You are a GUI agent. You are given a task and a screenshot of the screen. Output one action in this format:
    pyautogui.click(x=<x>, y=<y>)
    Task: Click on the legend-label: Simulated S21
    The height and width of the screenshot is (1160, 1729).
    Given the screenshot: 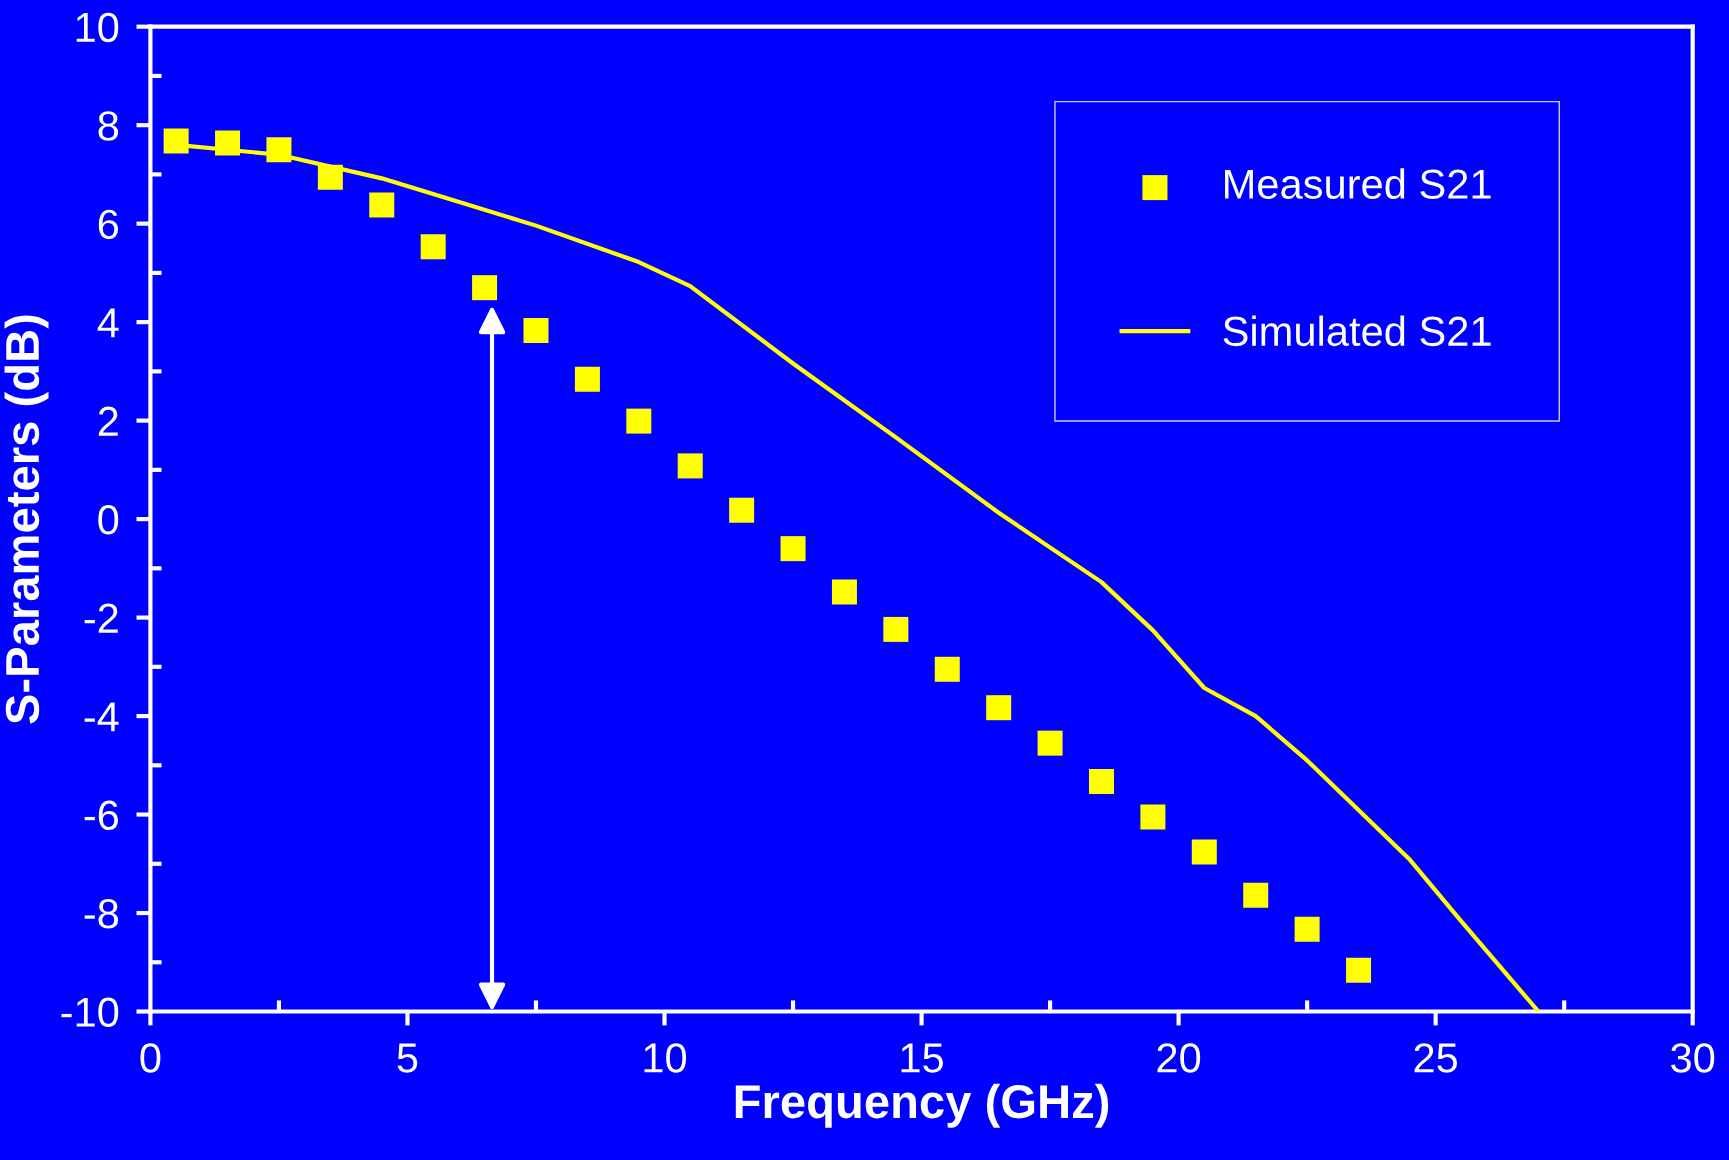 What is the action you would take?
    pyautogui.click(x=1357, y=331)
    